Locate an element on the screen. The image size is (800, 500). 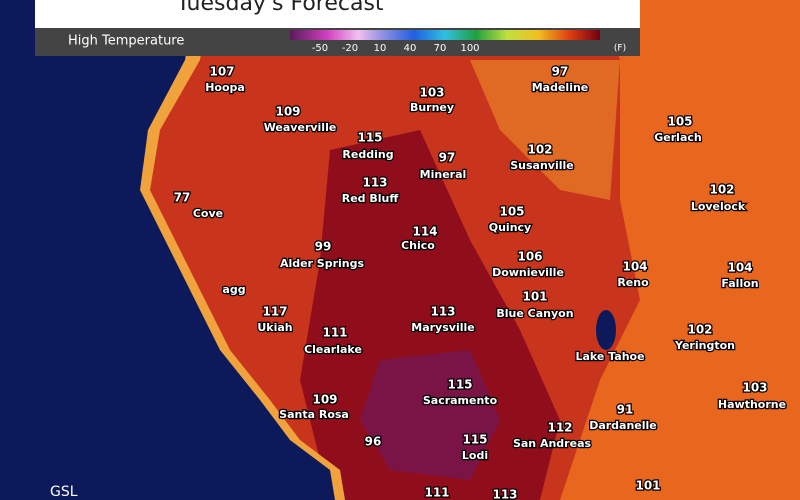
scale-tick-label: -20 is located at coordinates (350, 48).